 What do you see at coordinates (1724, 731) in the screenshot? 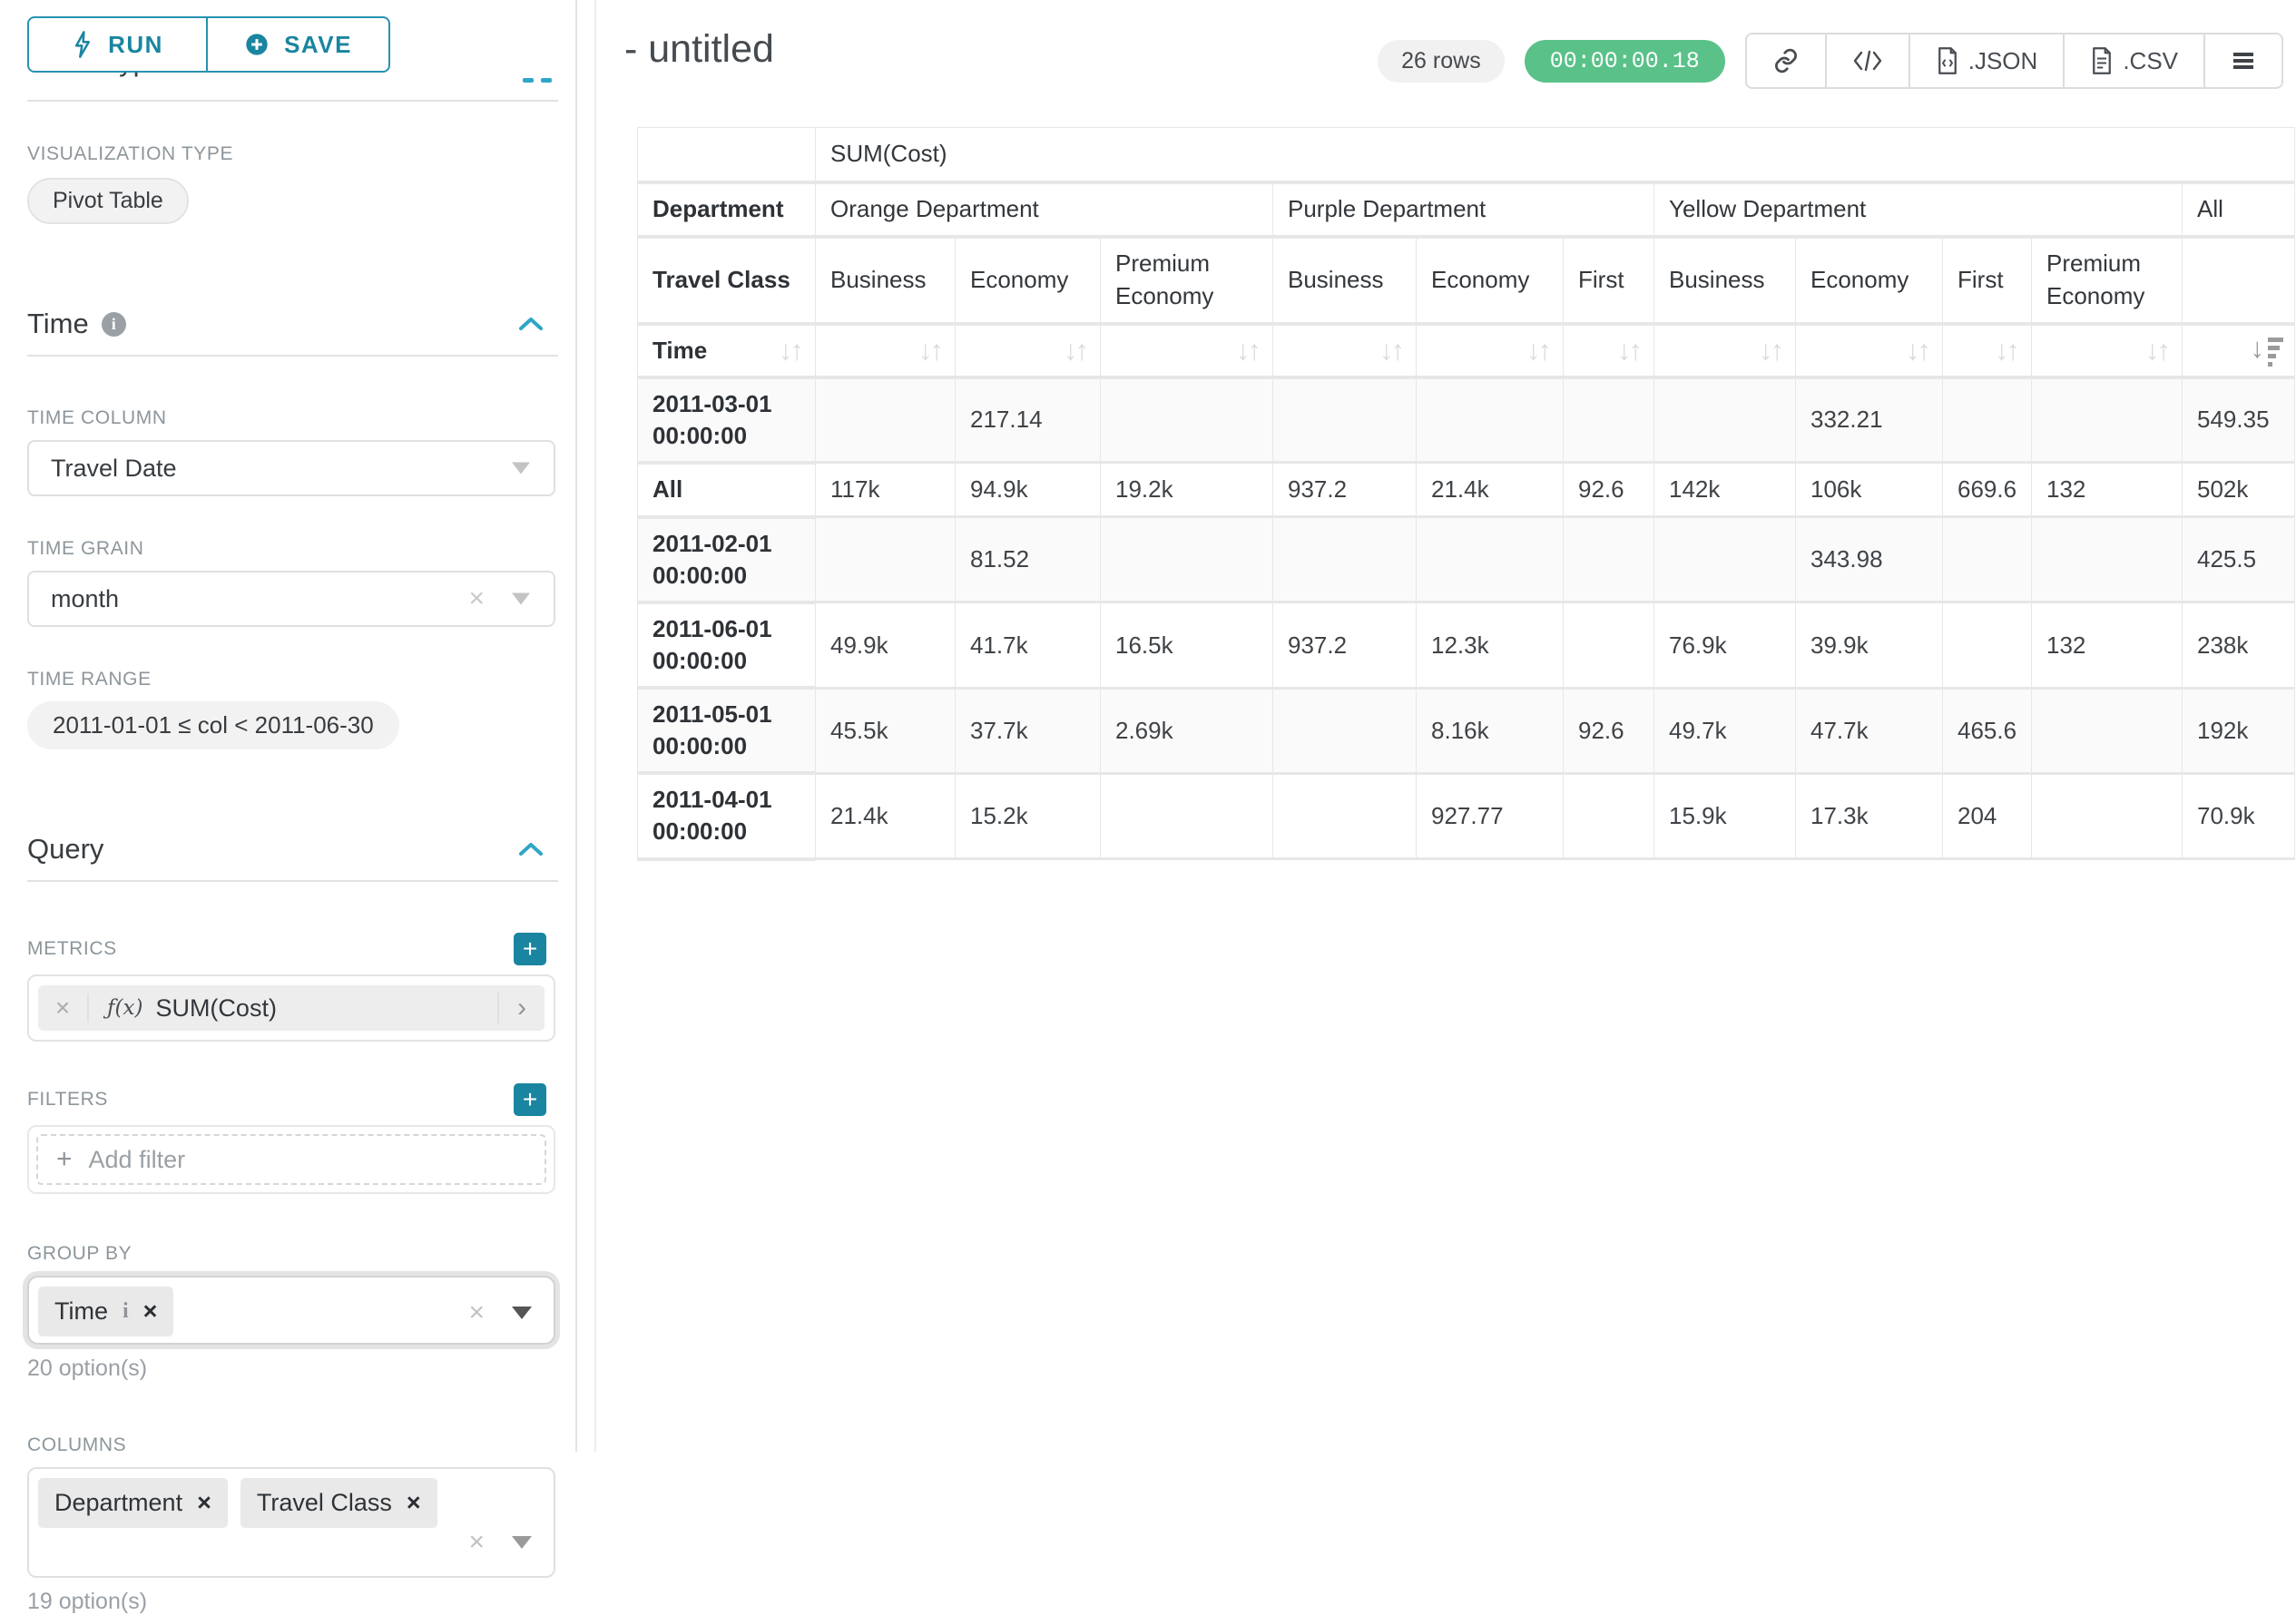
I see `pivot-value-cell: 49.7k` at bounding box center [1724, 731].